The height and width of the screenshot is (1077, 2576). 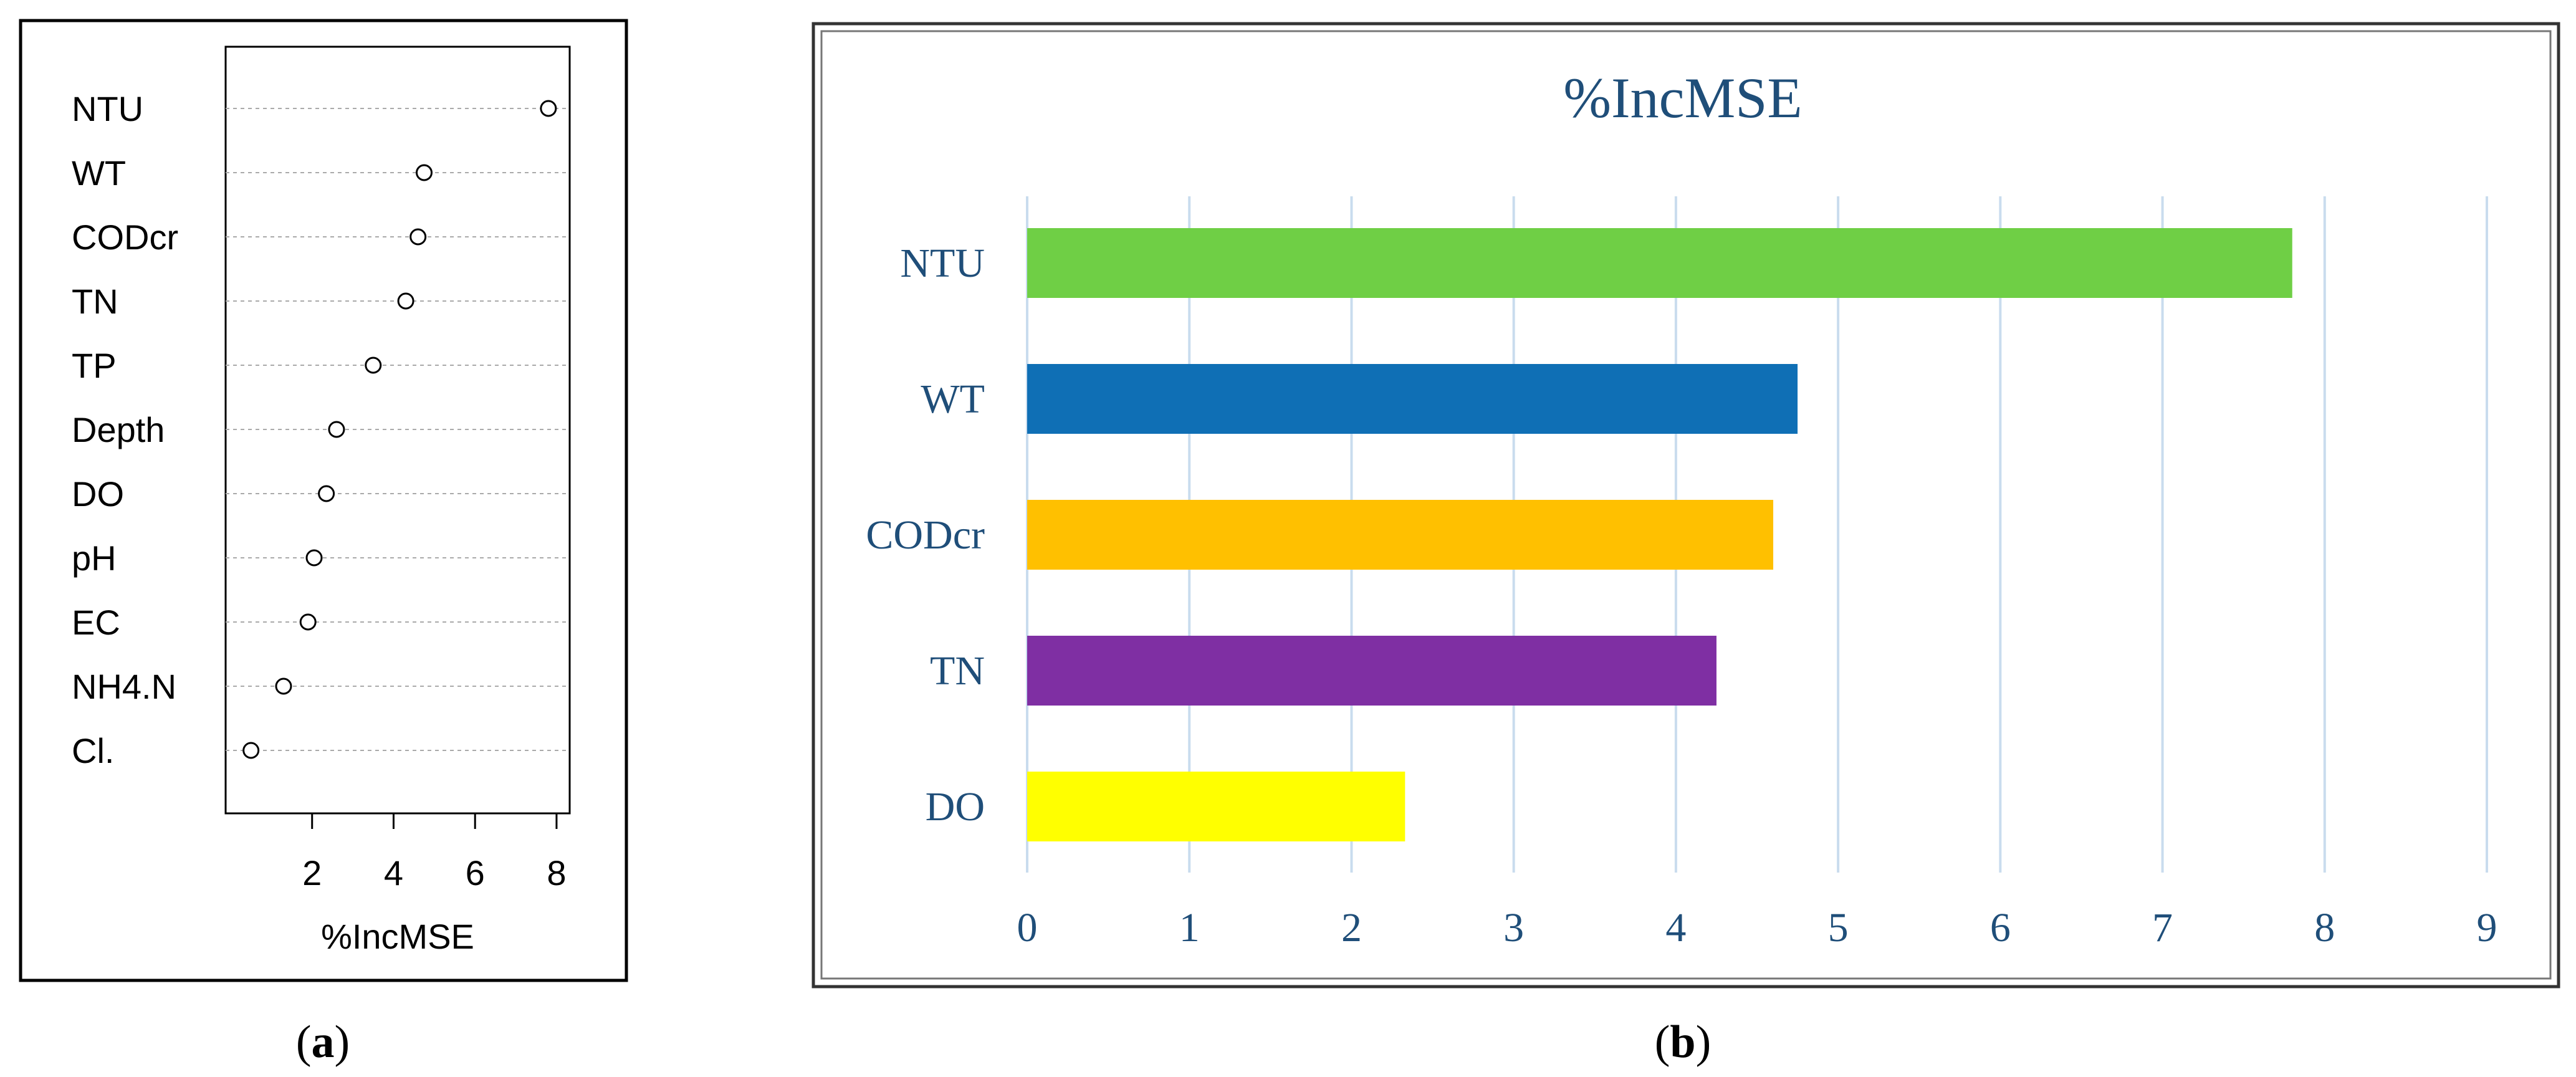 What do you see at coordinates (1216, 806) in the screenshot?
I see `bar-DO` at bounding box center [1216, 806].